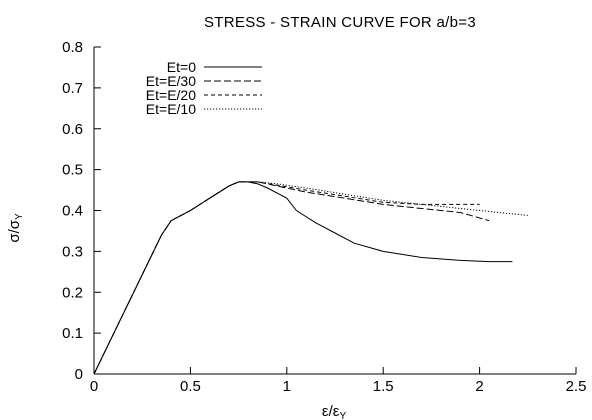 The width and height of the screenshot is (592, 420). I want to click on legend-label: Et=E/20, so click(171, 95).